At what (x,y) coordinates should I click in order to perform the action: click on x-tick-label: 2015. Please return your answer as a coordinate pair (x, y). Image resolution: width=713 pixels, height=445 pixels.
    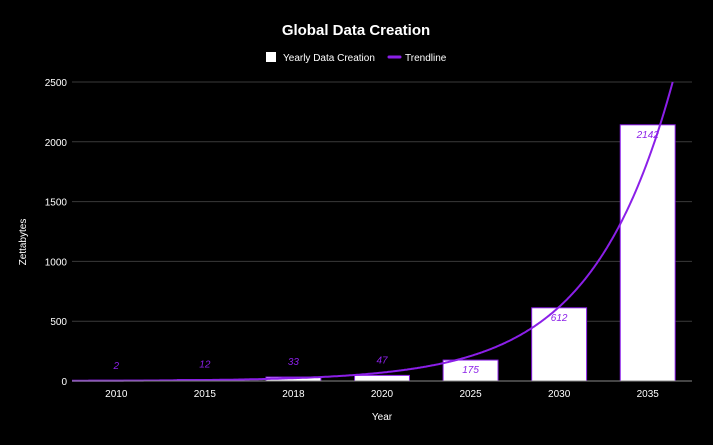
    Looking at the image, I should click on (205, 394).